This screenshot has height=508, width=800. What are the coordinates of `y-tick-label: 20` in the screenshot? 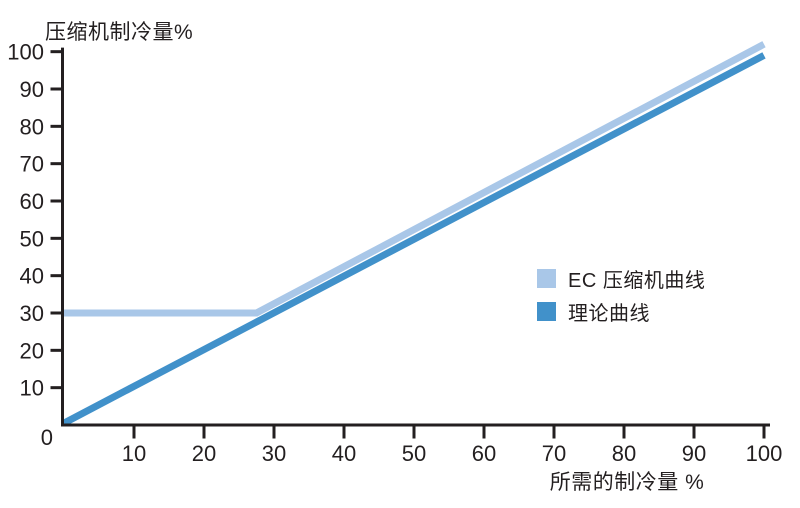 It's located at (32, 350).